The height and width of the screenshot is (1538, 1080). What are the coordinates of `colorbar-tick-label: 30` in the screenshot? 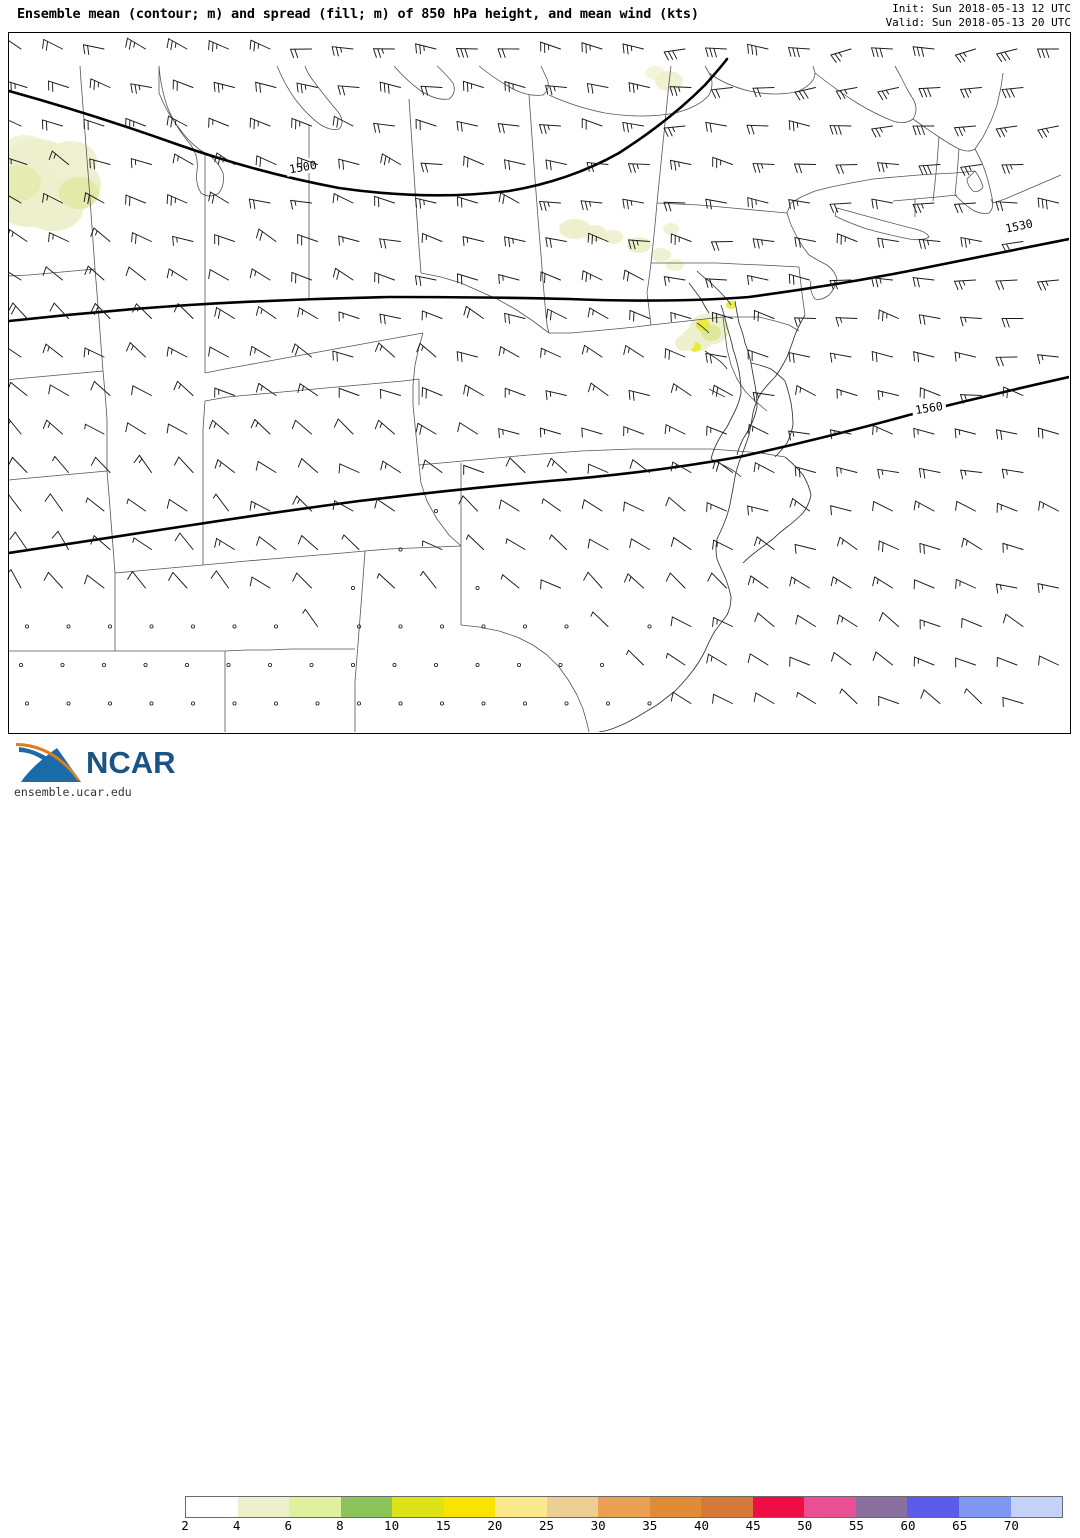 It's located at (598, 1525).